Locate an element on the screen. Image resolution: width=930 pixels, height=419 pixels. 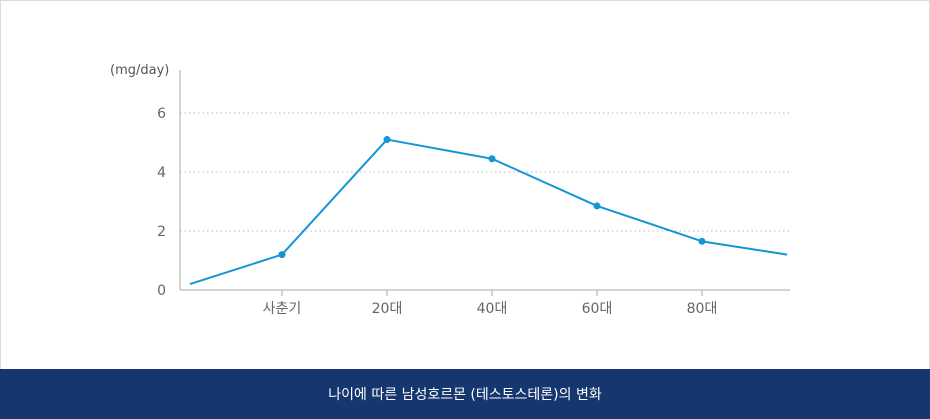
x-tick-label-4: 80대 is located at coordinates (702, 309).